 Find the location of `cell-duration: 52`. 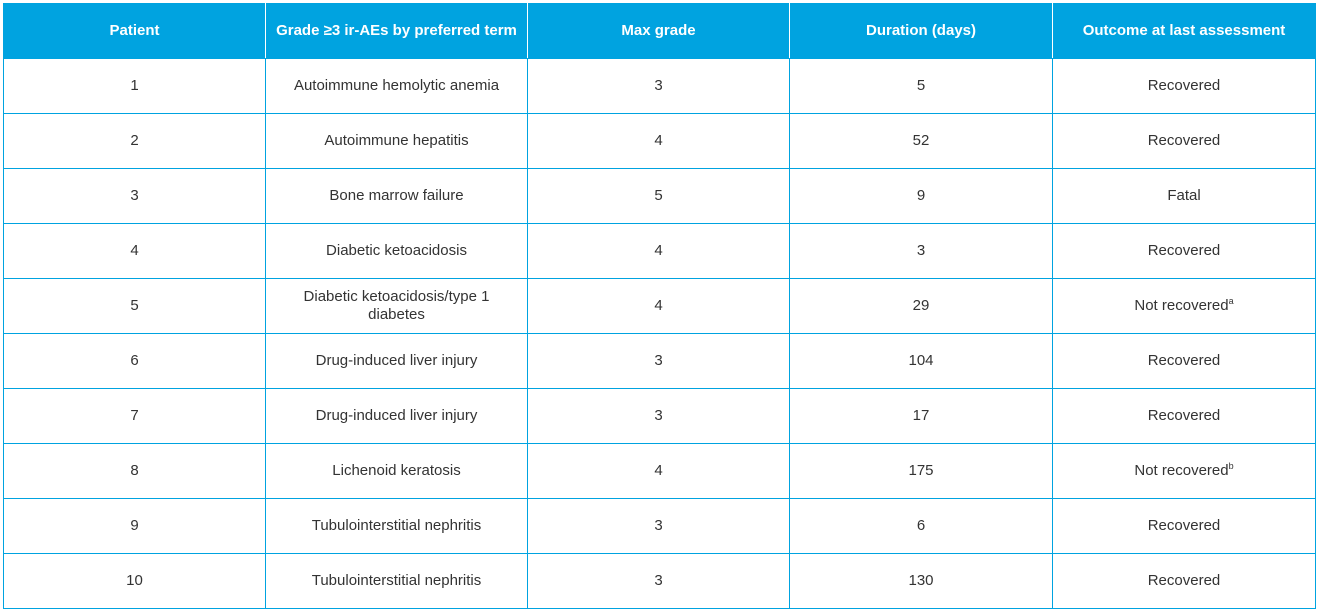

cell-duration: 52 is located at coordinates (921, 141).